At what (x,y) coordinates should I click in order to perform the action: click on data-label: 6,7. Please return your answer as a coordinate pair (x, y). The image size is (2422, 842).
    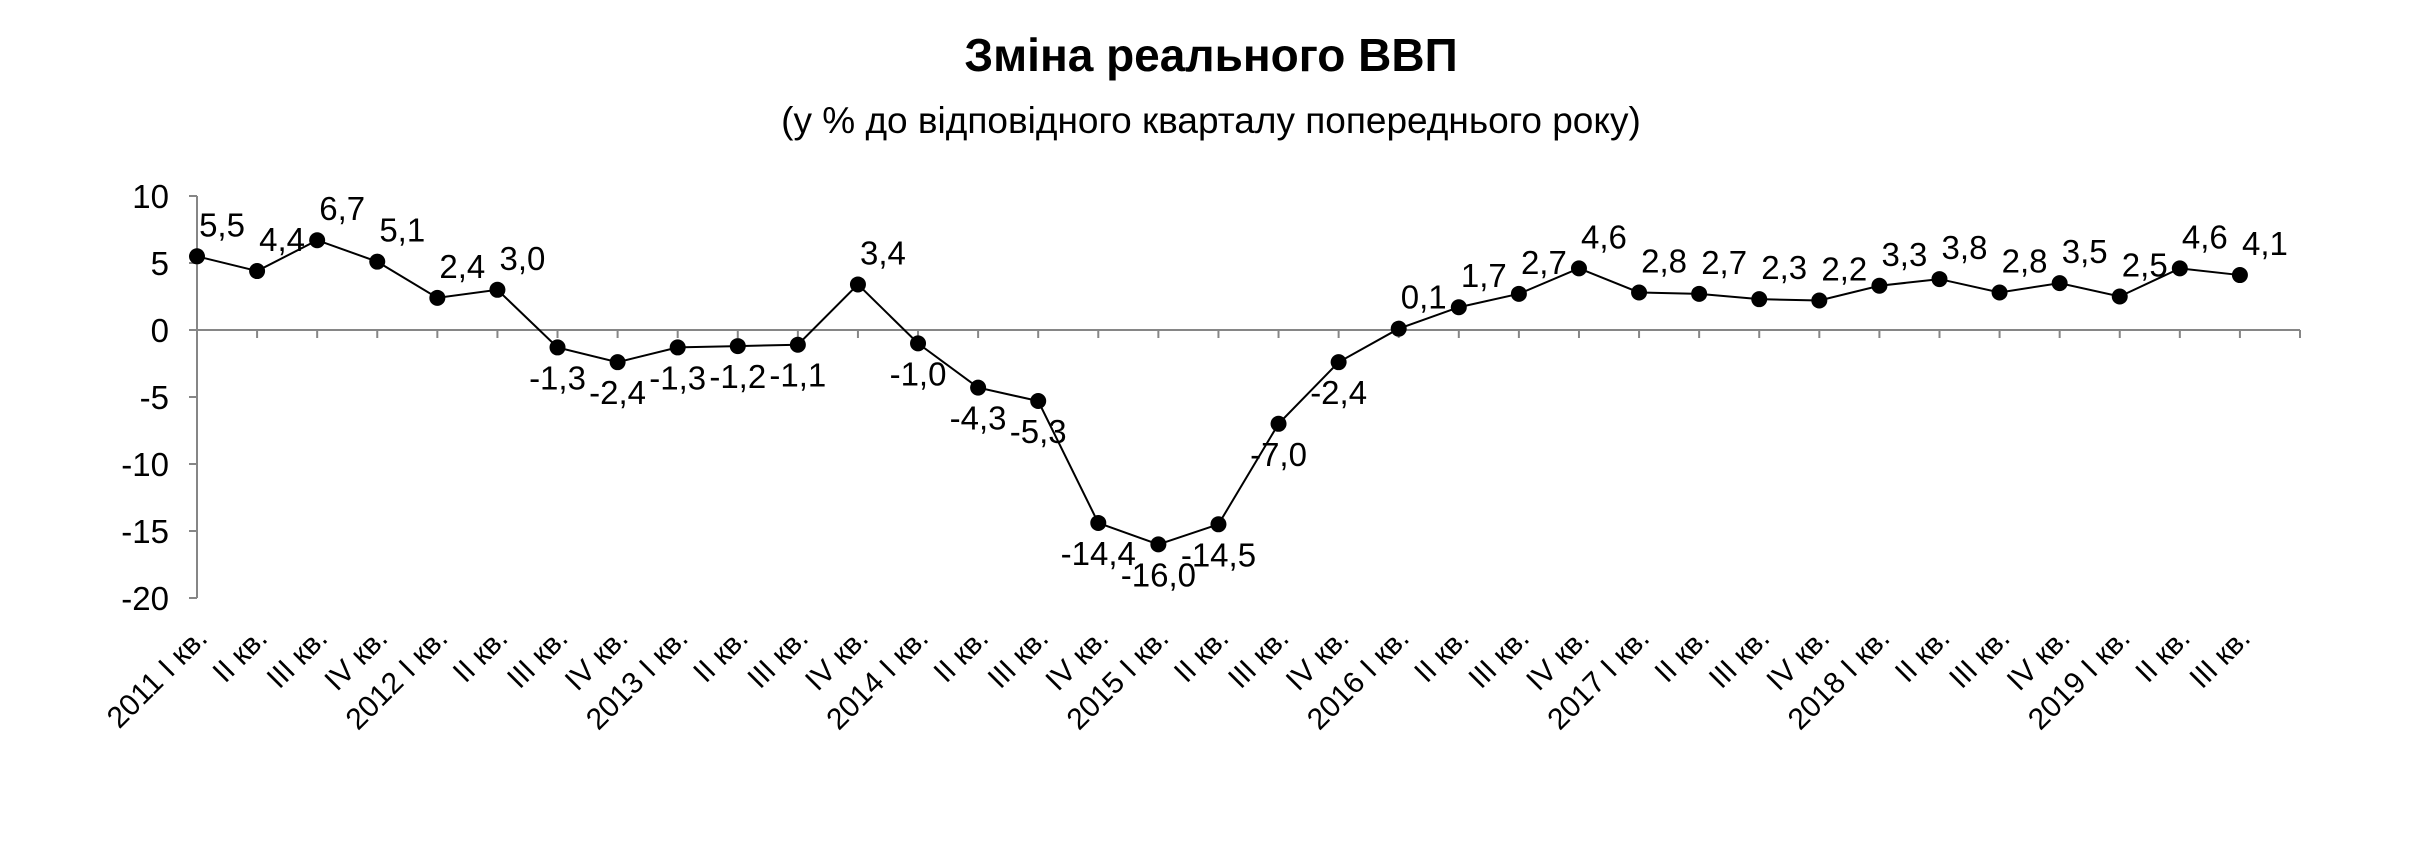
    Looking at the image, I should click on (342, 208).